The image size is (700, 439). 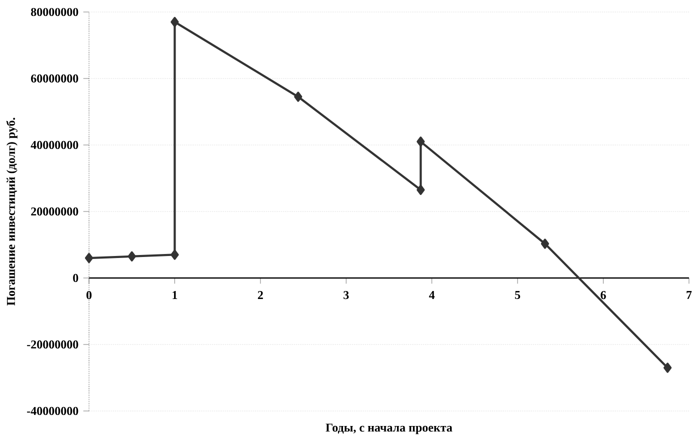 What do you see at coordinates (54, 211) in the screenshot?
I see `y-tick-label: 20000000` at bounding box center [54, 211].